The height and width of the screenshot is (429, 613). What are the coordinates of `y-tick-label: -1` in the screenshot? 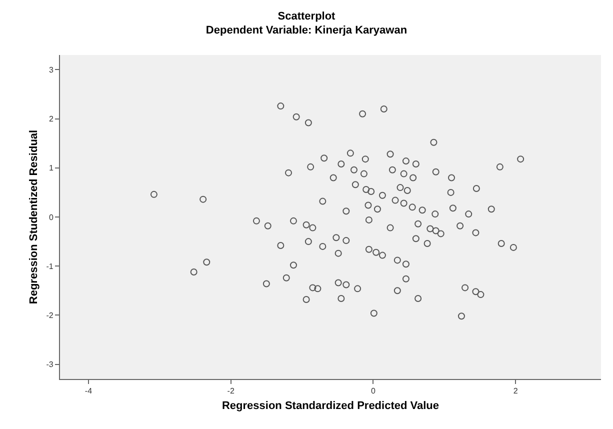 It's located at (50, 266).